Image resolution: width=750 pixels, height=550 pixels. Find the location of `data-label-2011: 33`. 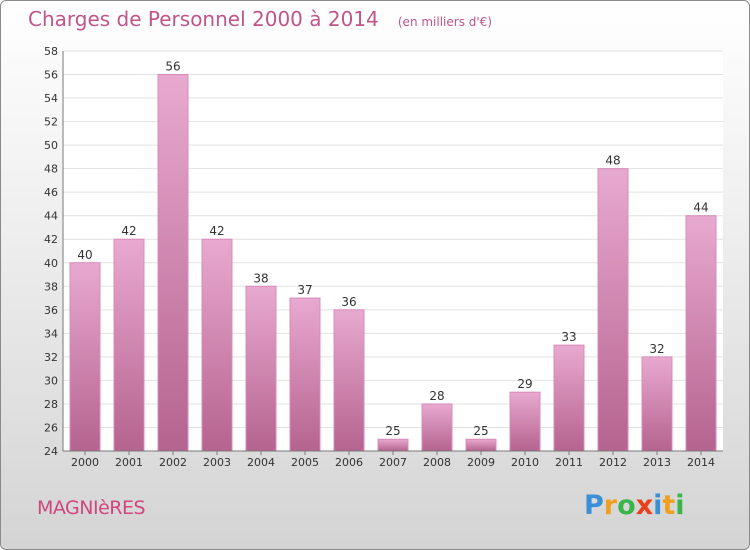

data-label-2011: 33 is located at coordinates (568, 337).